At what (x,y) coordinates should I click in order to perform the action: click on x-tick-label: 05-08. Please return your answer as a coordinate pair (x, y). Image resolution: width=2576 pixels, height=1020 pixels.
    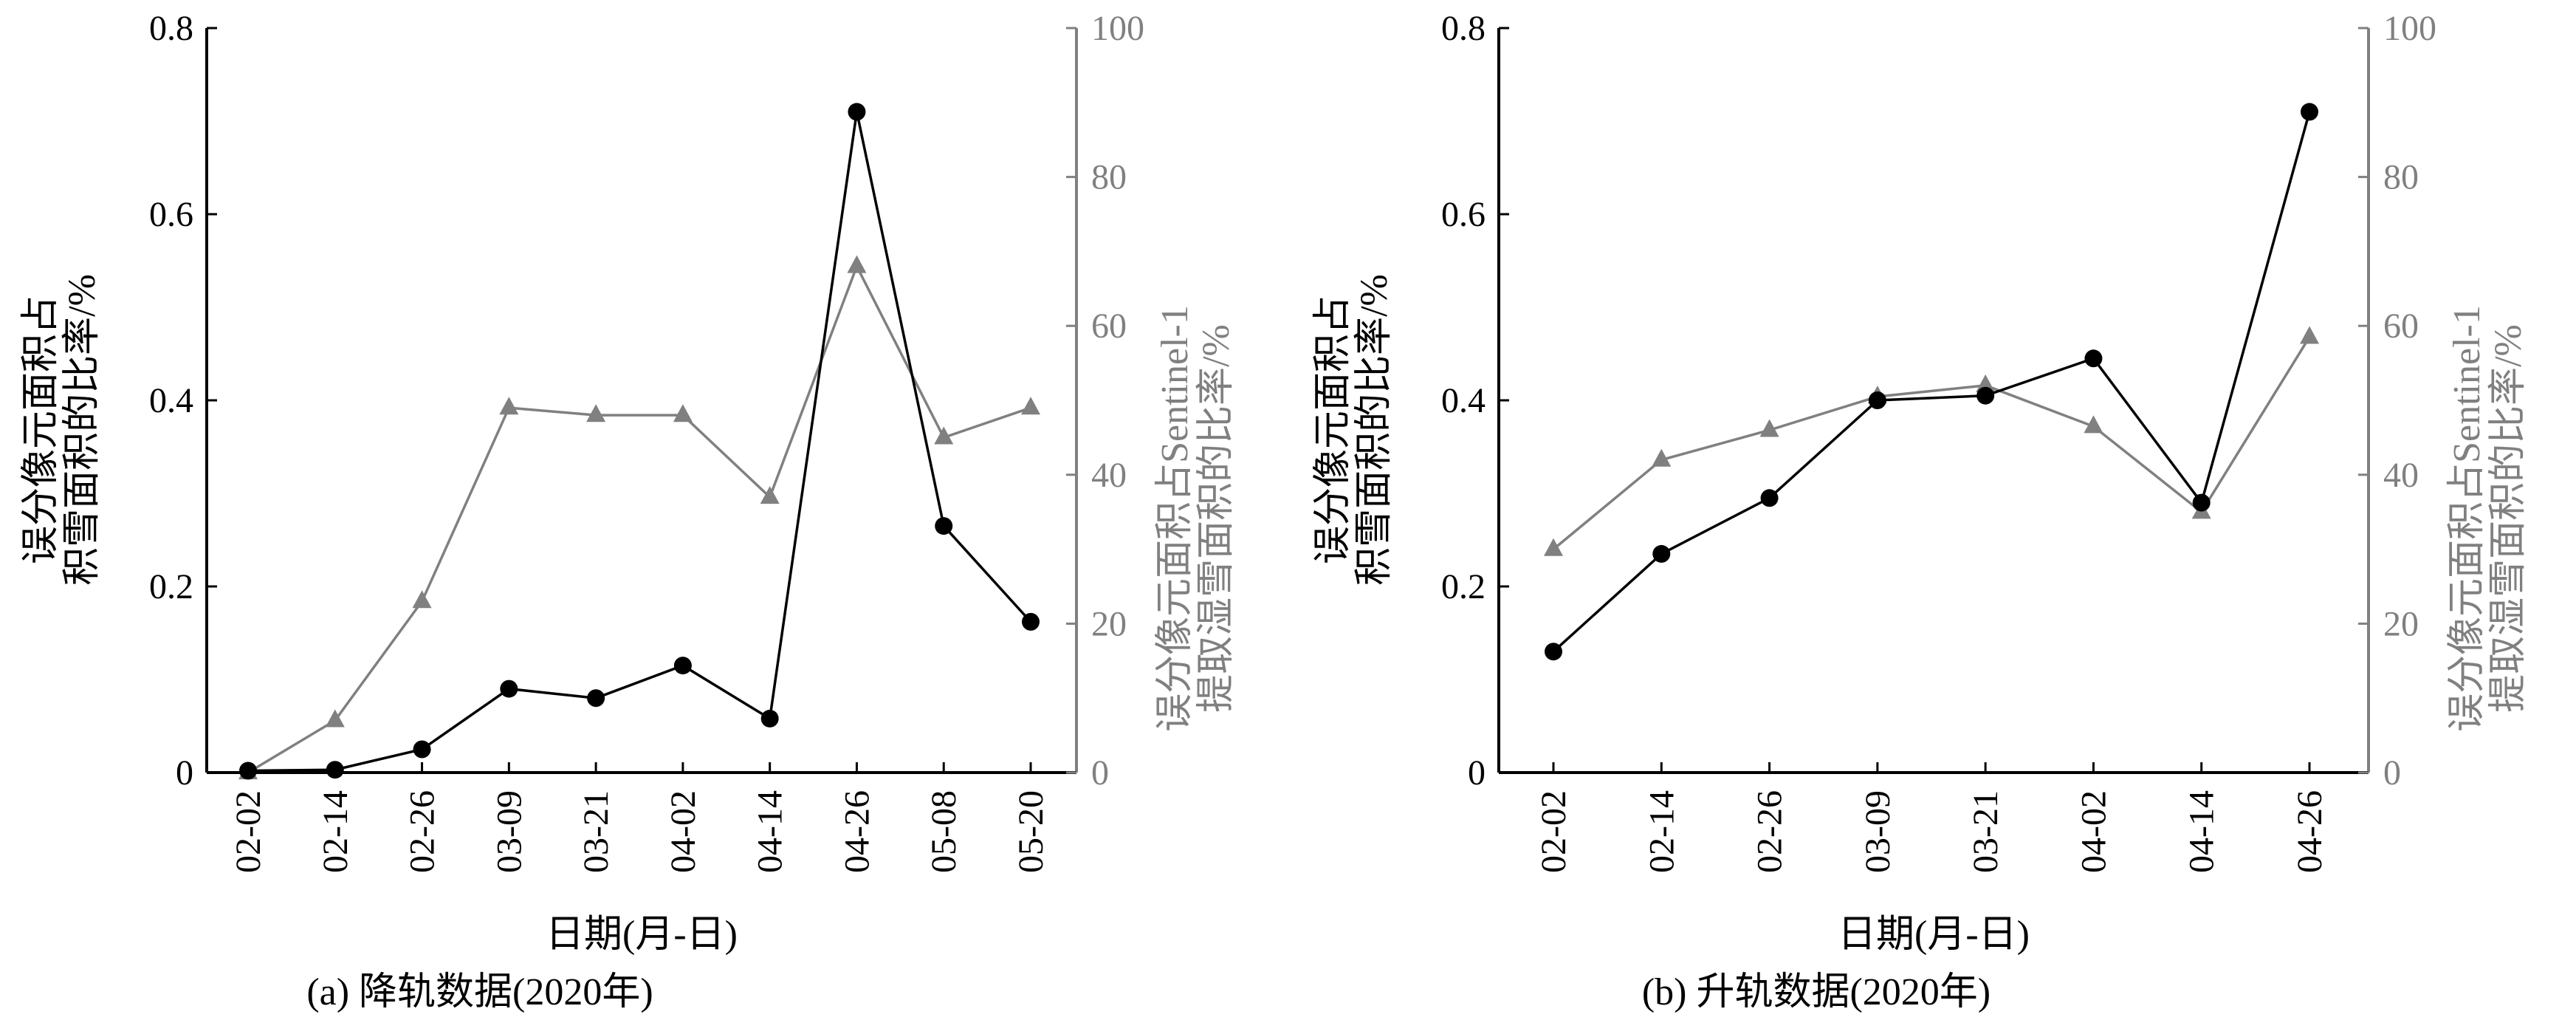
    Looking at the image, I should click on (944, 831).